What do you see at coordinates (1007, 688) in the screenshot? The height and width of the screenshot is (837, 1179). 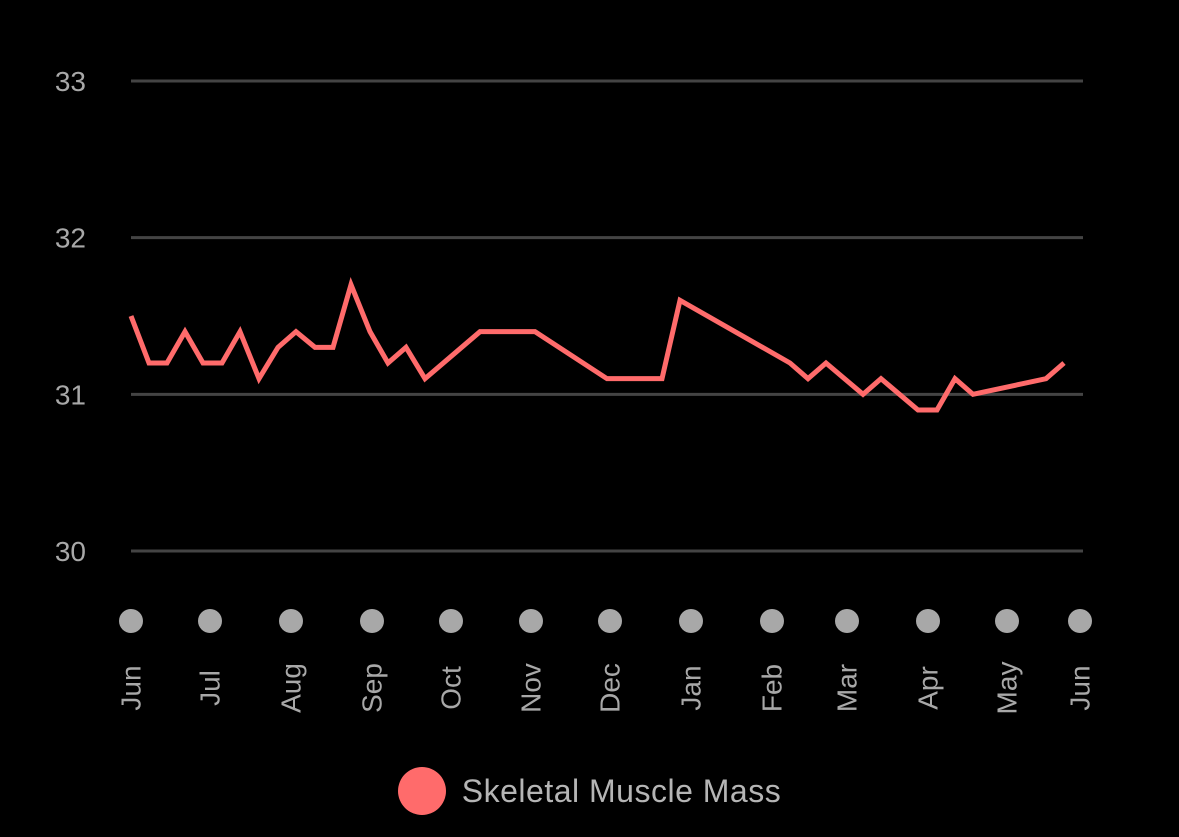 I see `x-tick-label: May` at bounding box center [1007, 688].